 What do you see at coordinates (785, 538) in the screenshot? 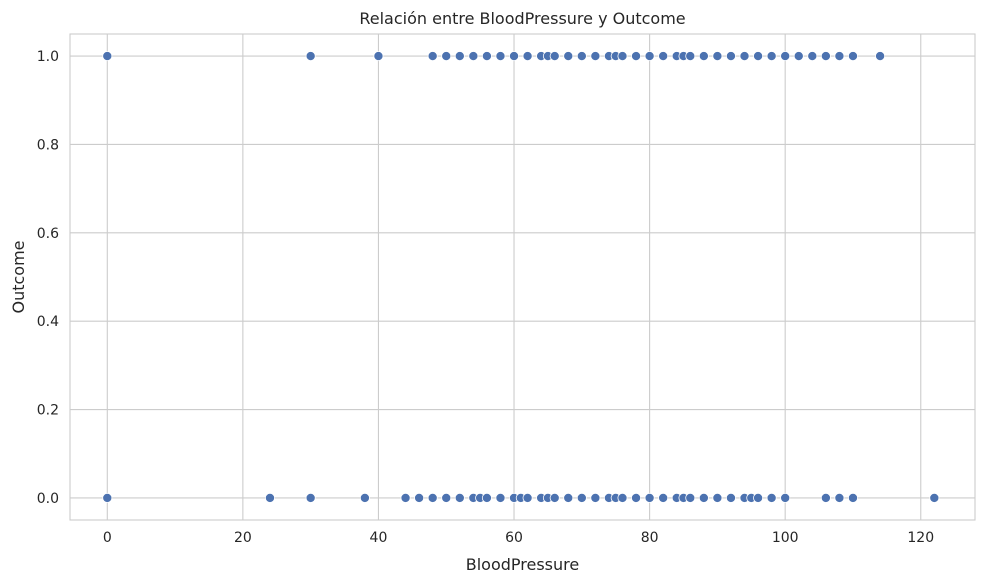
I see `x-tick-label: 100` at bounding box center [785, 538].